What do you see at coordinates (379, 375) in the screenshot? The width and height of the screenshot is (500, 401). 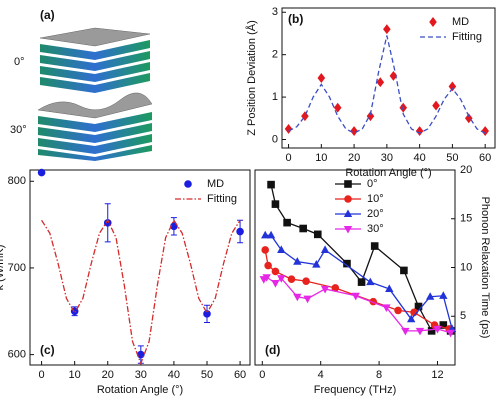 I see `x-tick-label: 8` at bounding box center [379, 375].